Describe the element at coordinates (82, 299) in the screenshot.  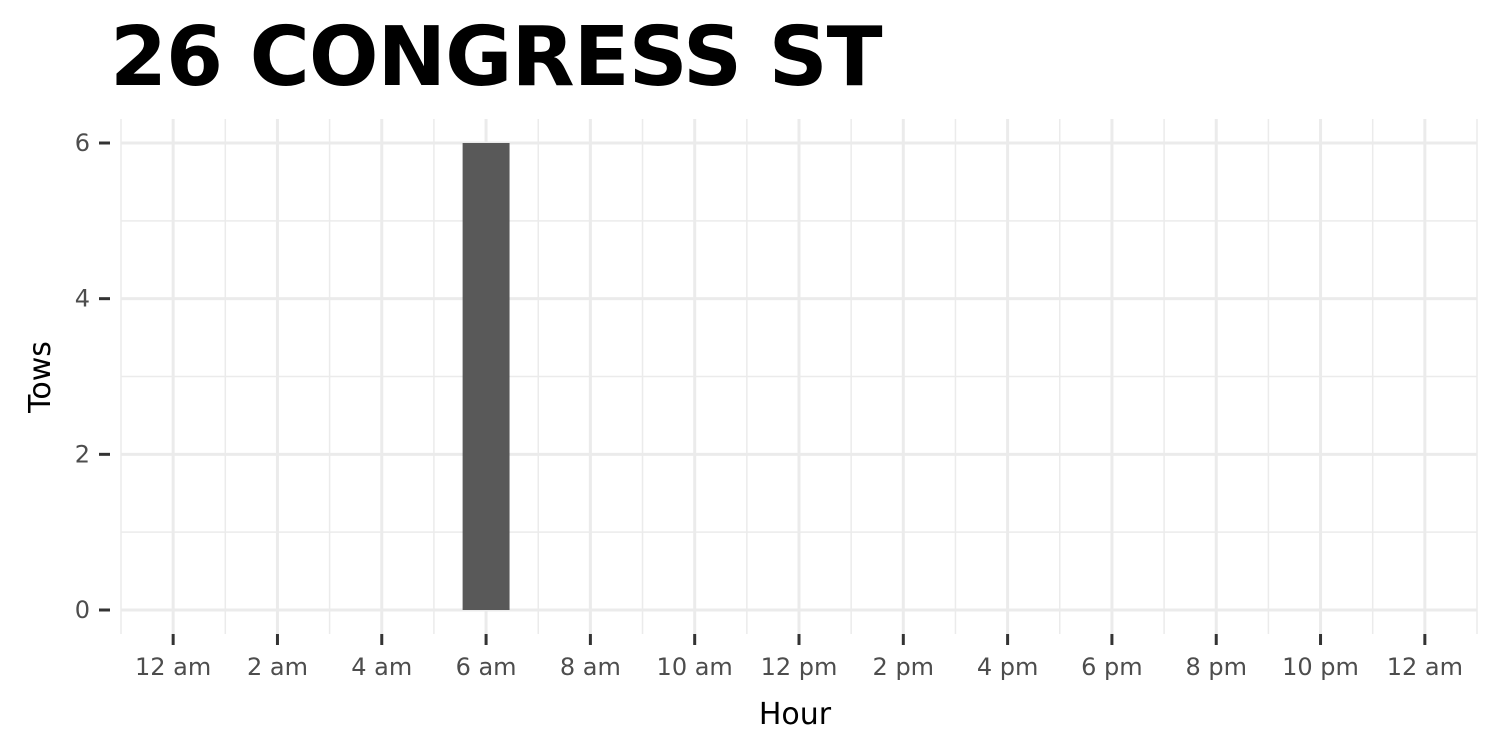
I see `y-tick-label: 4` at that location.